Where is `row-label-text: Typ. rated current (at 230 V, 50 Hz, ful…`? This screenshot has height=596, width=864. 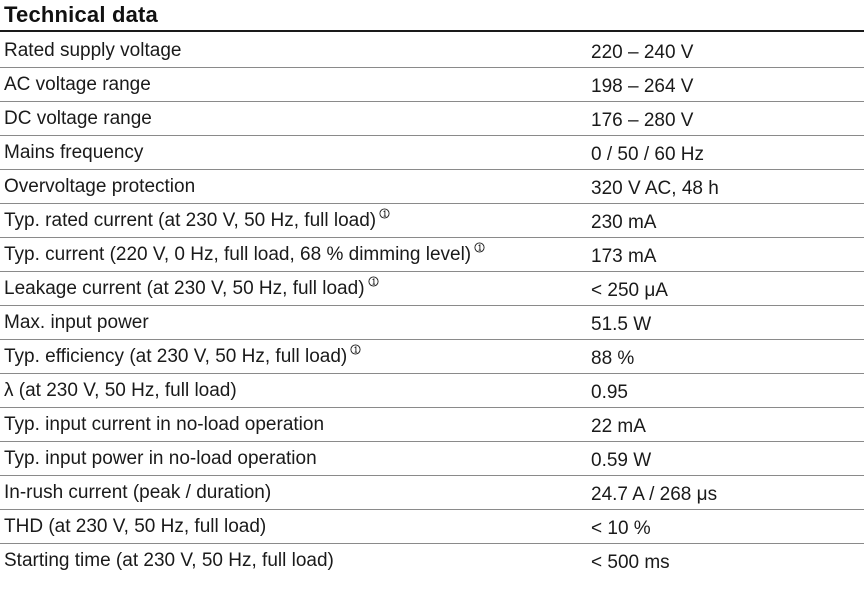 row-label-text: Typ. rated current (at 230 V, 50 Hz, ful… is located at coordinates (190, 220).